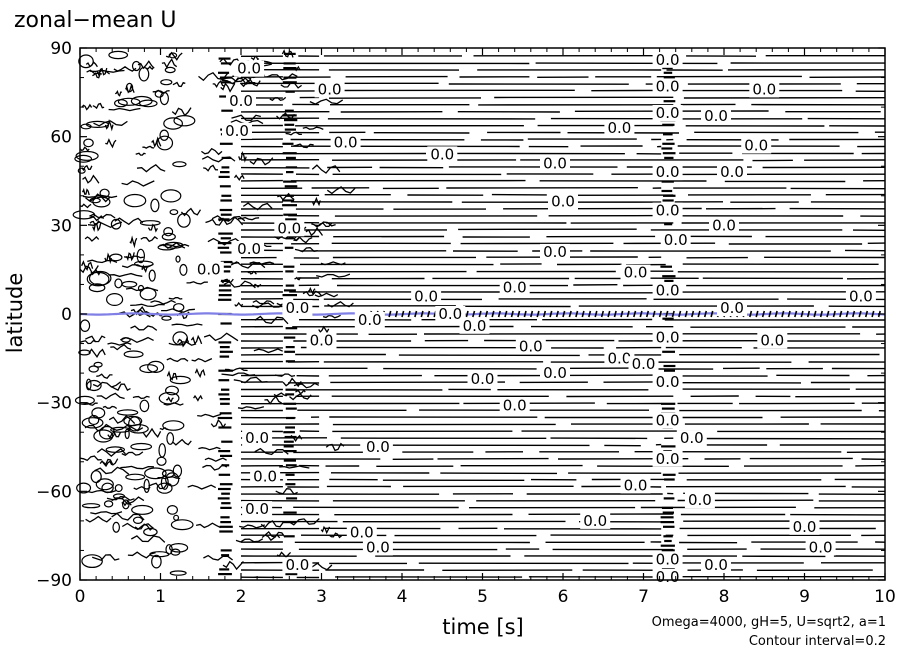  What do you see at coordinates (54, 581) in the screenshot?
I see `y-tick-label: −90` at bounding box center [54, 581].